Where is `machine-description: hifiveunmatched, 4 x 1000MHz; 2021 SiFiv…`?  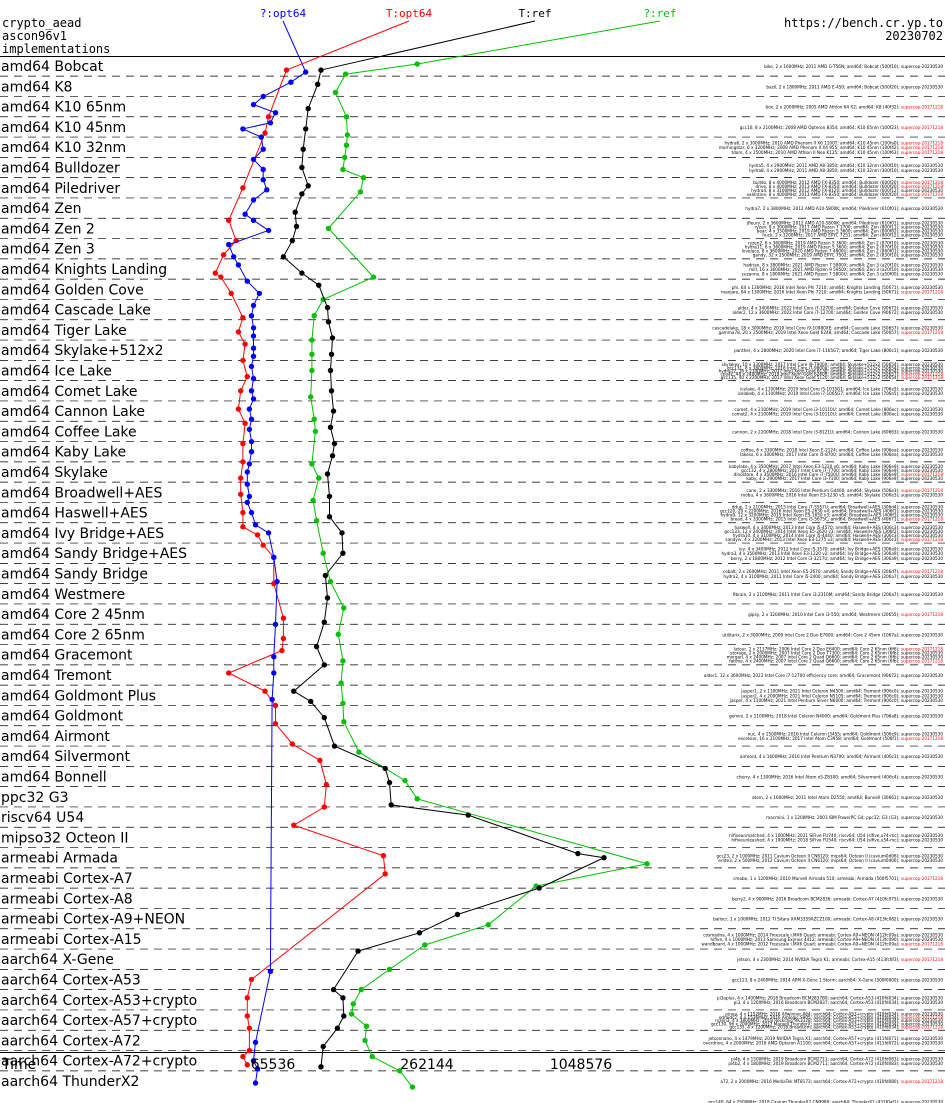 machine-description: hifiveunmatched, 4 x 1000MHz; 2021 SiFiv… is located at coordinates (836, 835).